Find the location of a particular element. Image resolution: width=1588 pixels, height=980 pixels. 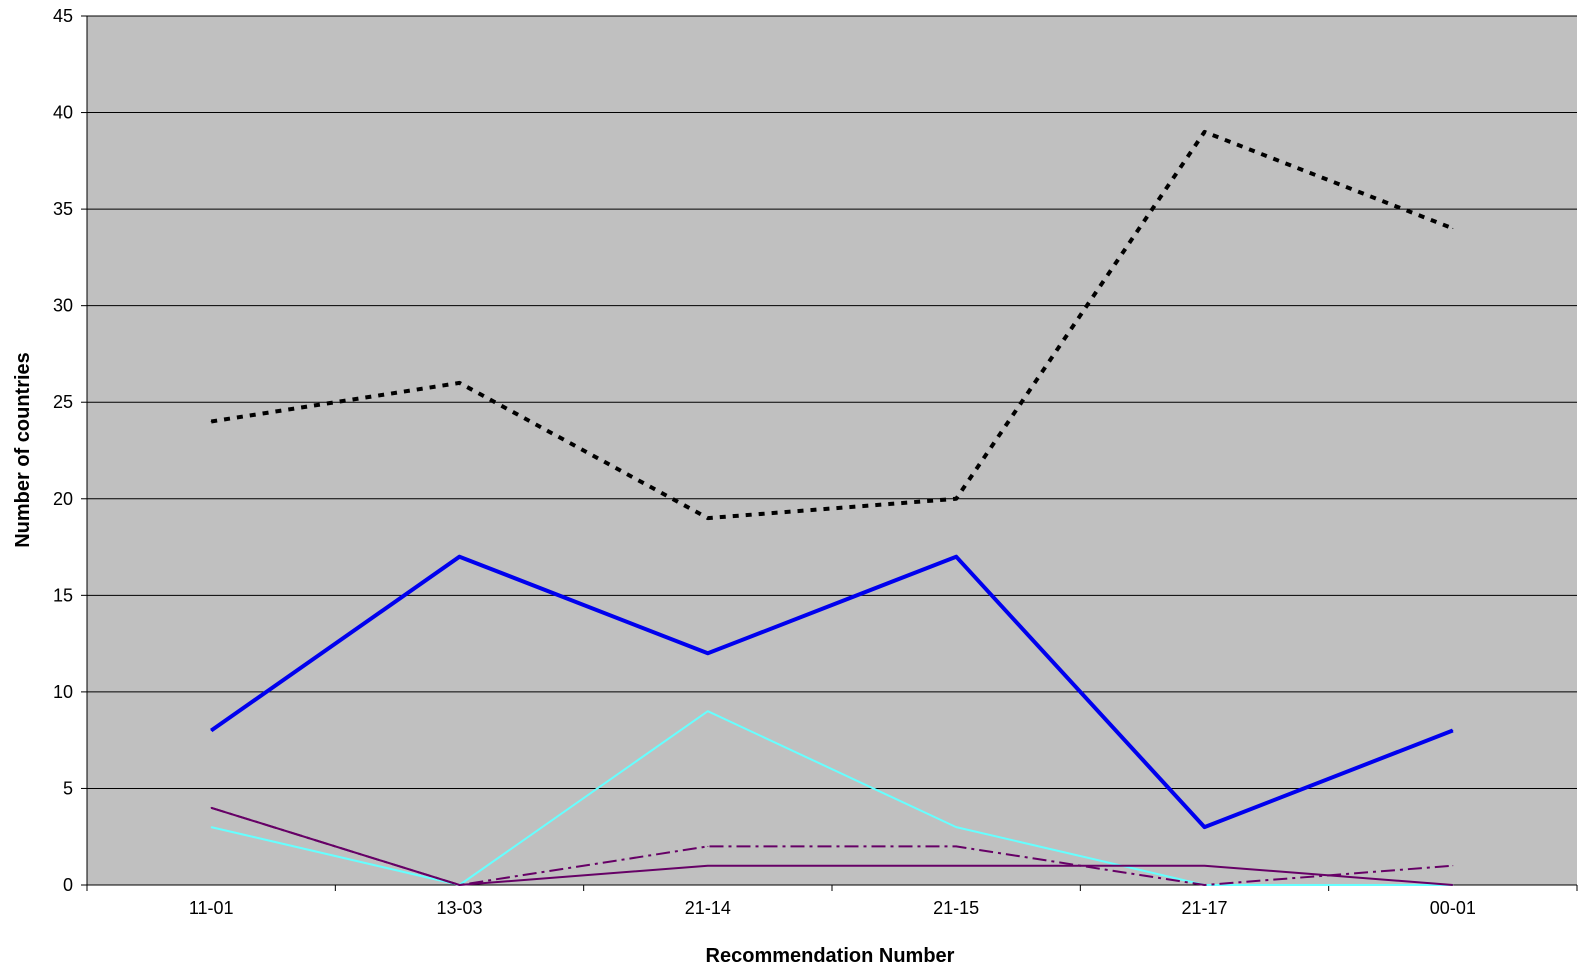

y-tick-label: 45 is located at coordinates (63, 16).